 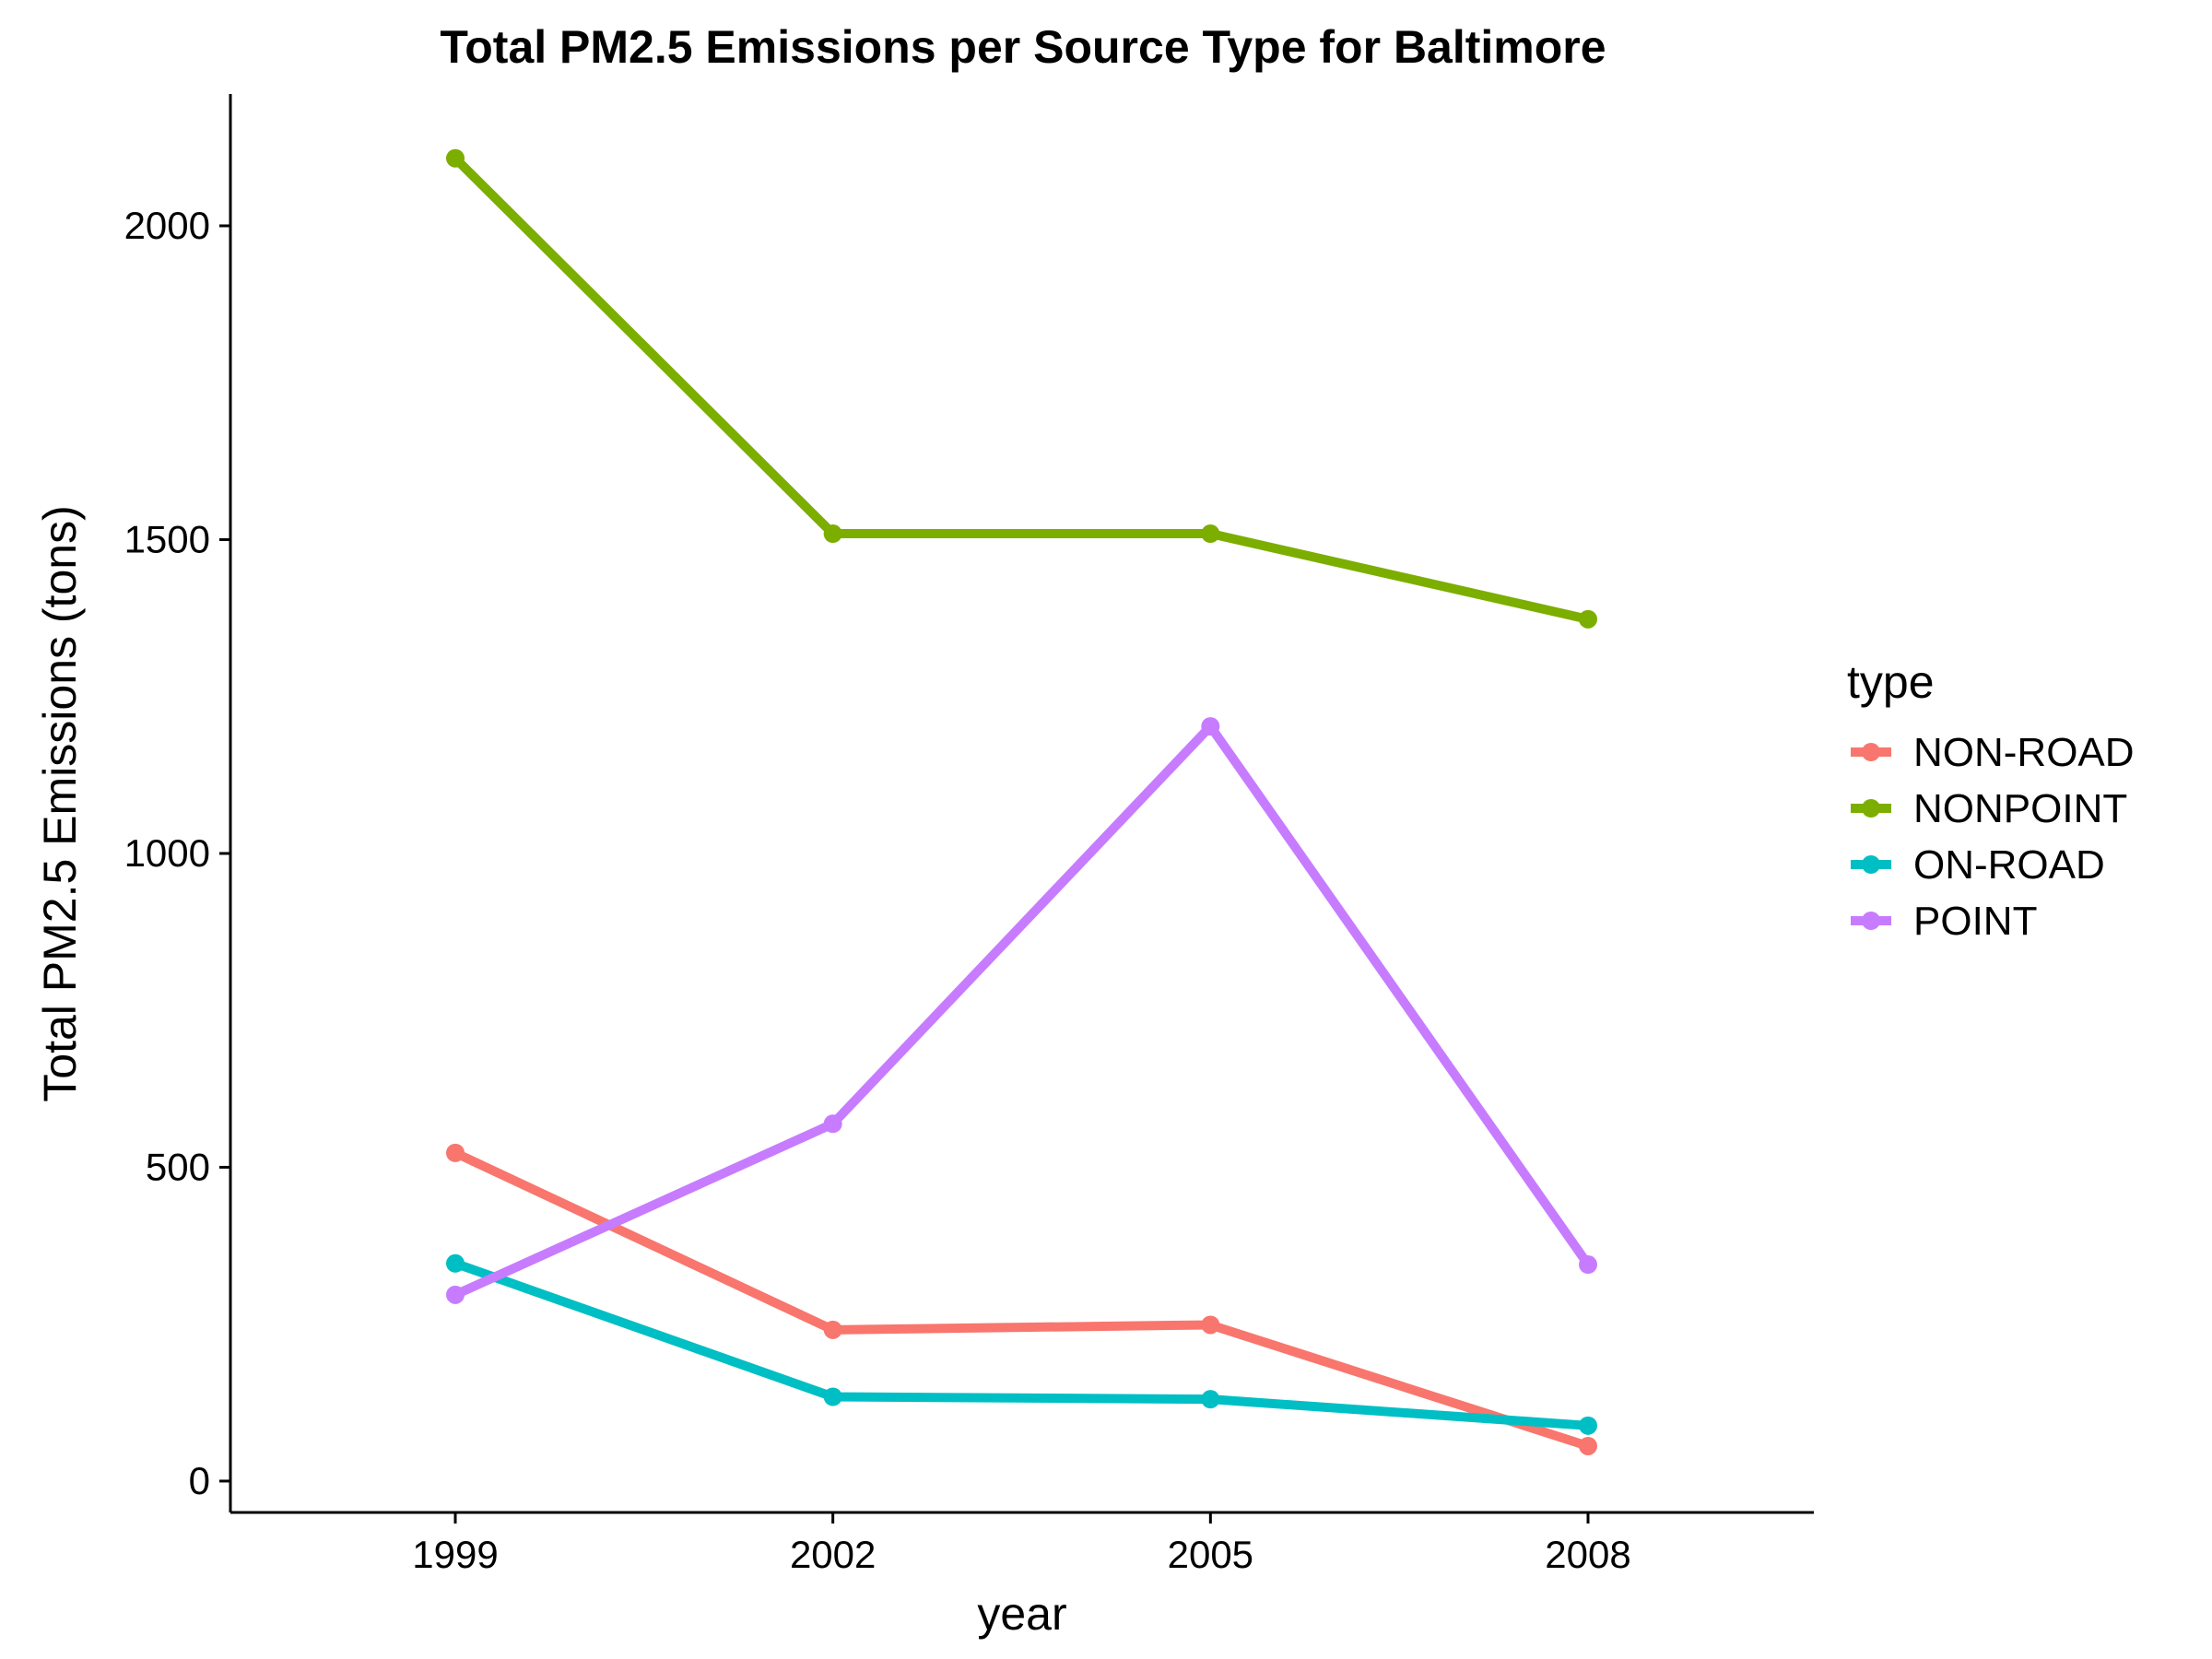 I want to click on legend-item: ON-ROAD, so click(x=1978, y=865).